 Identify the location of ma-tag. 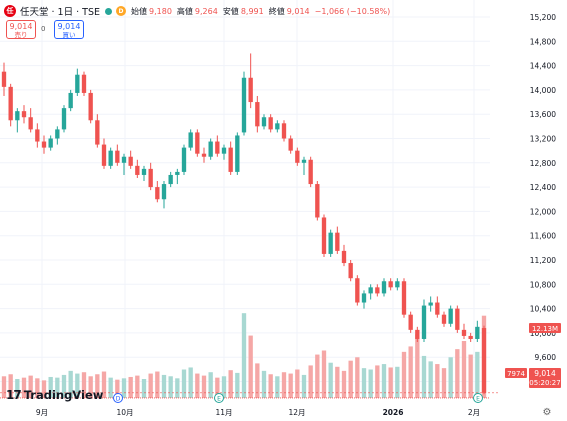
(516, 373).